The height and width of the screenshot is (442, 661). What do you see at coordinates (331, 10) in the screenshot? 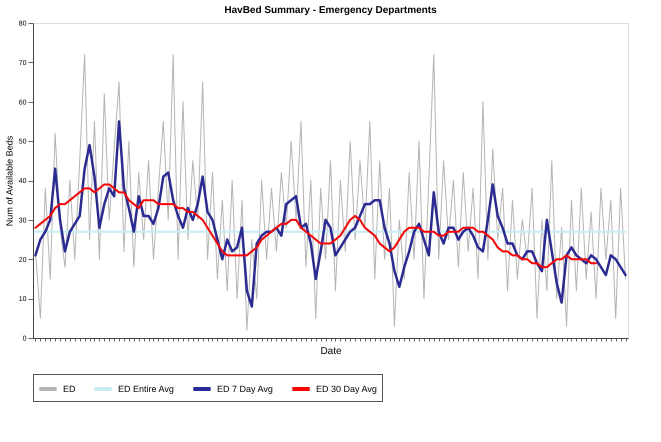
I see `chart-title: HavBed Summary - Emergency Departments` at bounding box center [331, 10].